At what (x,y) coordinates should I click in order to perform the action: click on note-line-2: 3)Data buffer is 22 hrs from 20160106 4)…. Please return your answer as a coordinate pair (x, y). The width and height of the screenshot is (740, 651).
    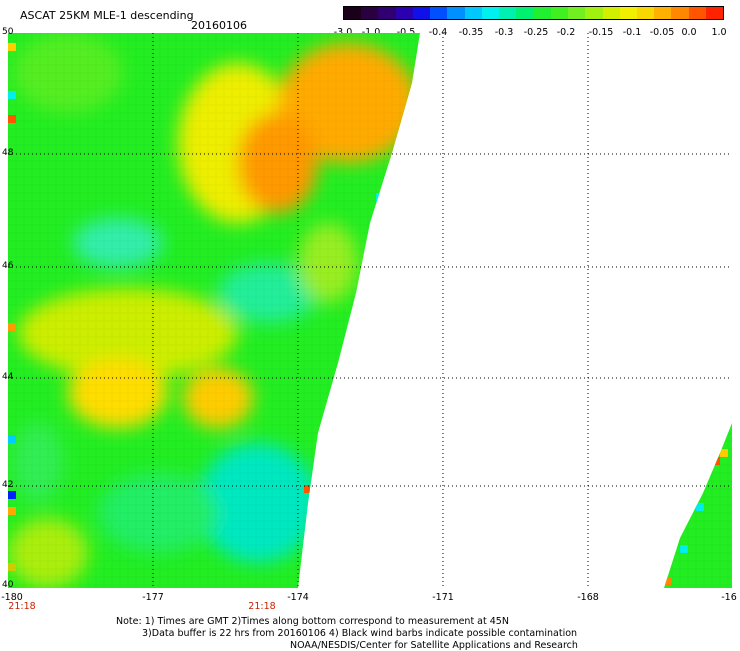
    Looking at the image, I should click on (360, 633).